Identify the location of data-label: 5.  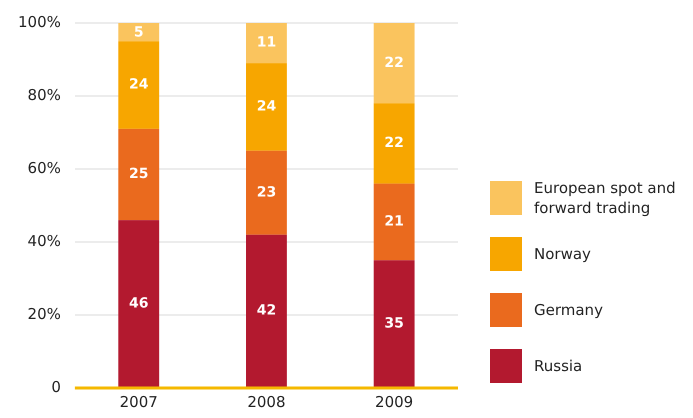
(139, 32).